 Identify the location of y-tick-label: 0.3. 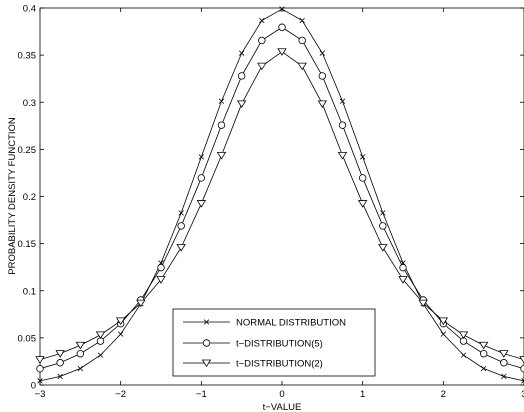
(29, 103).